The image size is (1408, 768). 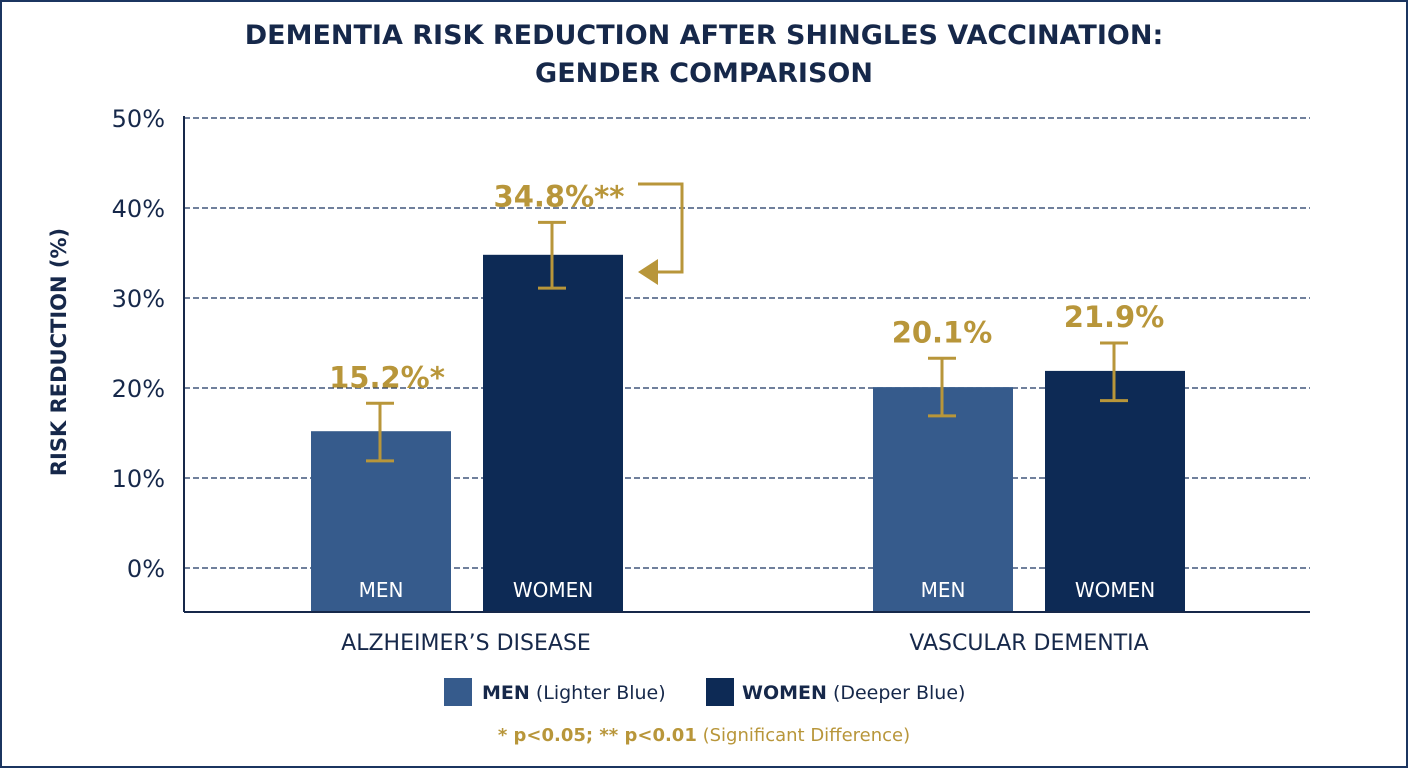 What do you see at coordinates (138, 389) in the screenshot?
I see `y-tick-label: 20%` at bounding box center [138, 389].